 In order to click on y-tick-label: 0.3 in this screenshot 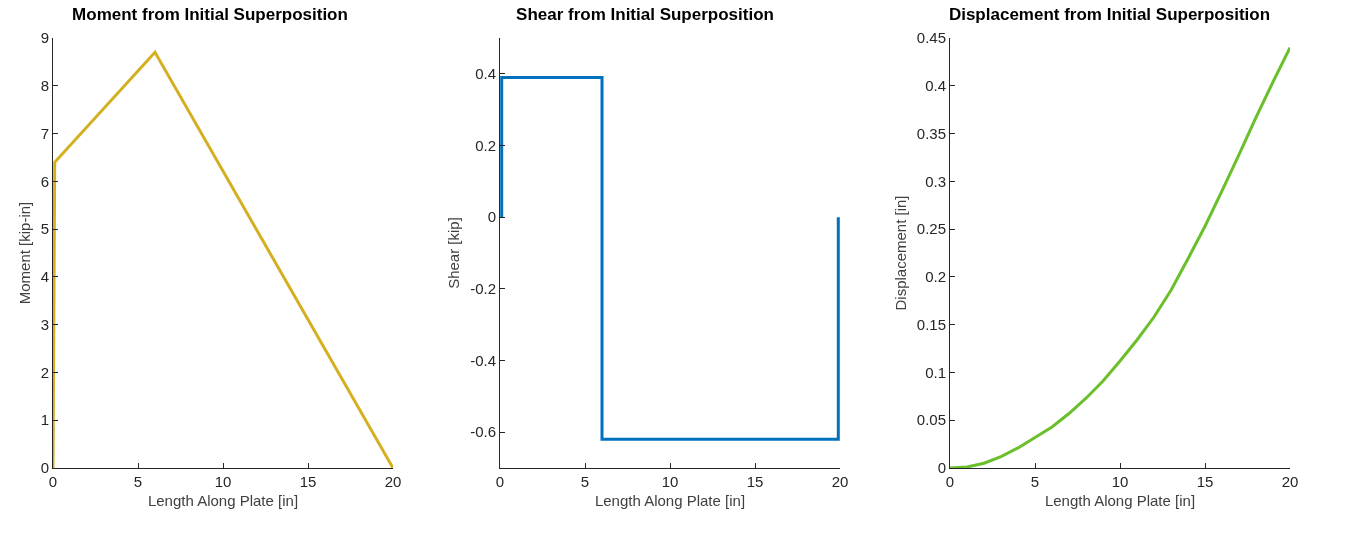, I will do `click(935, 181)`.